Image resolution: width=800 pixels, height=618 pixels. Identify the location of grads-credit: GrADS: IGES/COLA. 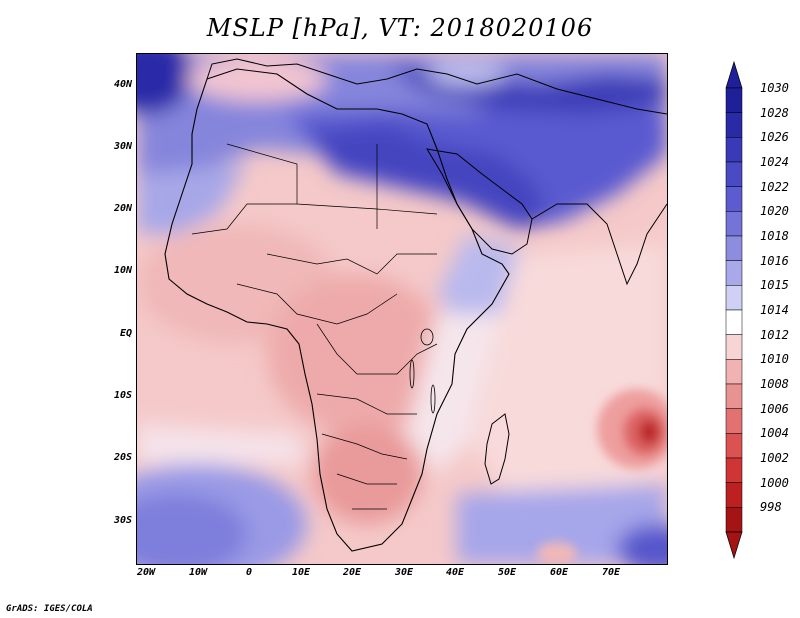
(49, 609).